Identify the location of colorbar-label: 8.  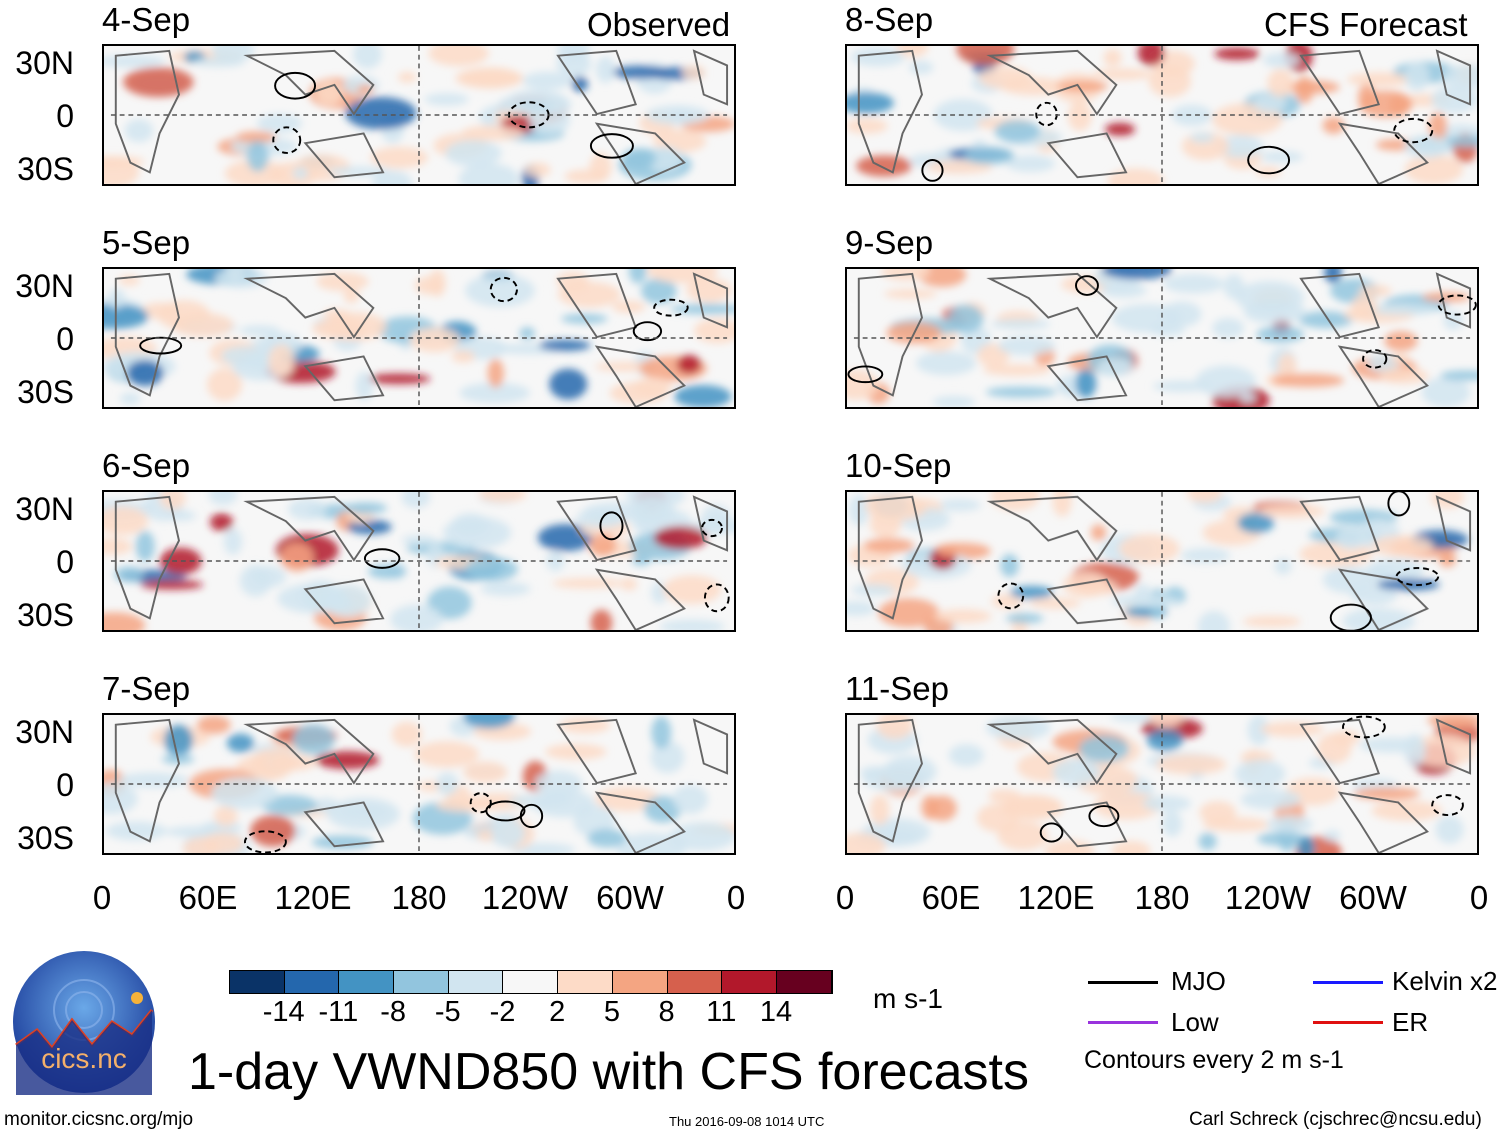
(666, 1012).